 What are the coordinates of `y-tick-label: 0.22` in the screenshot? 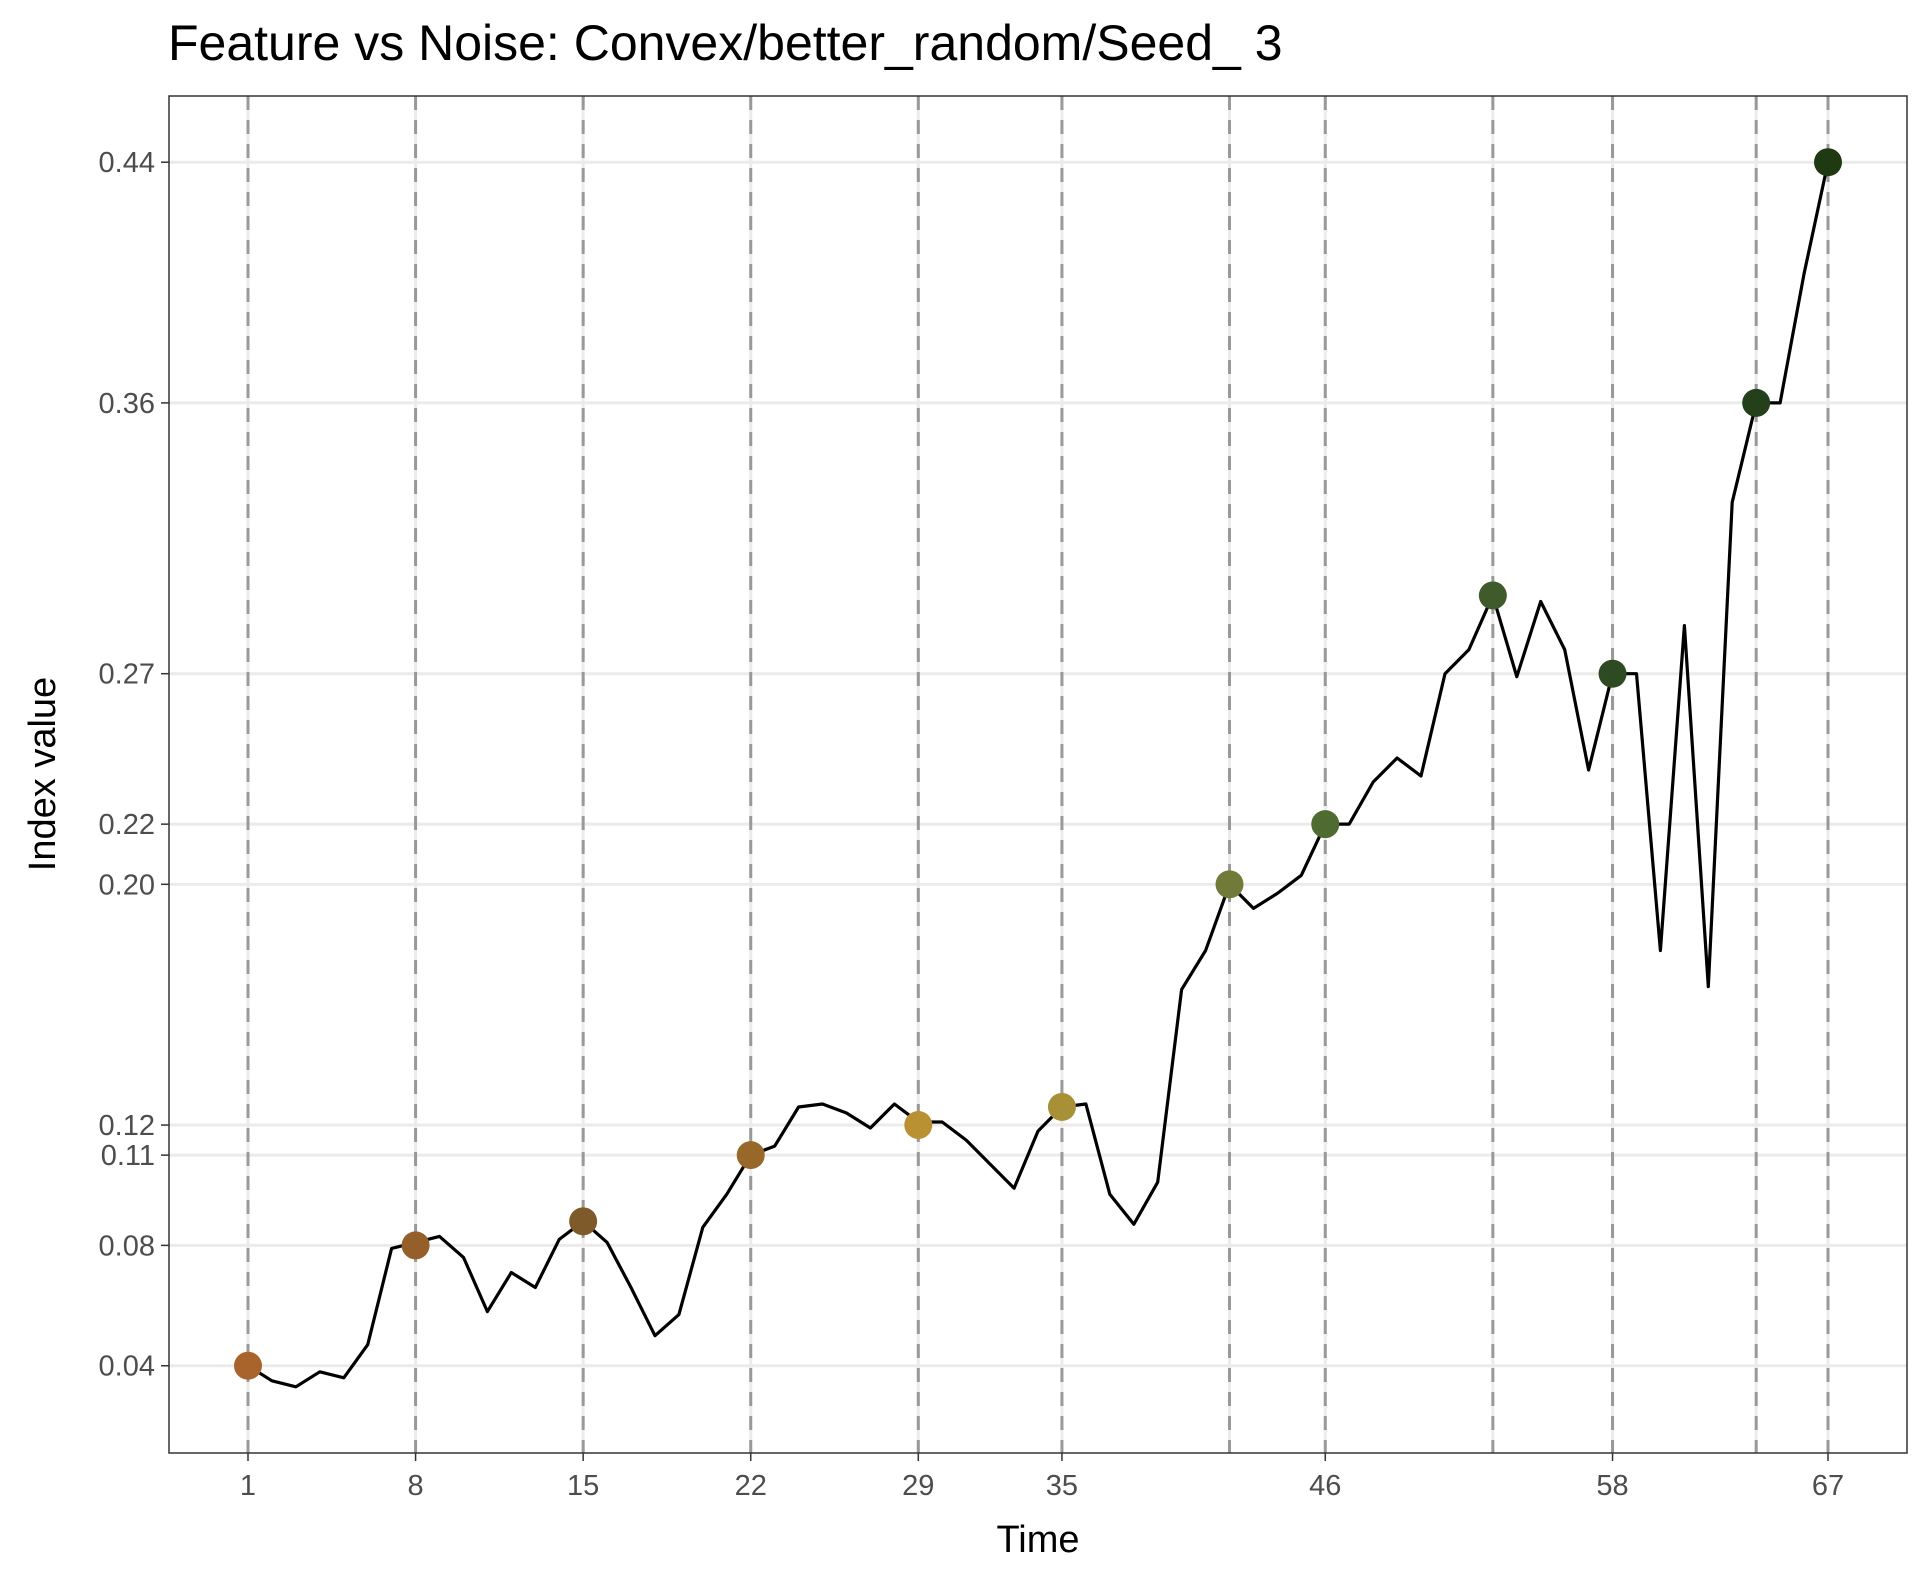 It's located at (127, 825).